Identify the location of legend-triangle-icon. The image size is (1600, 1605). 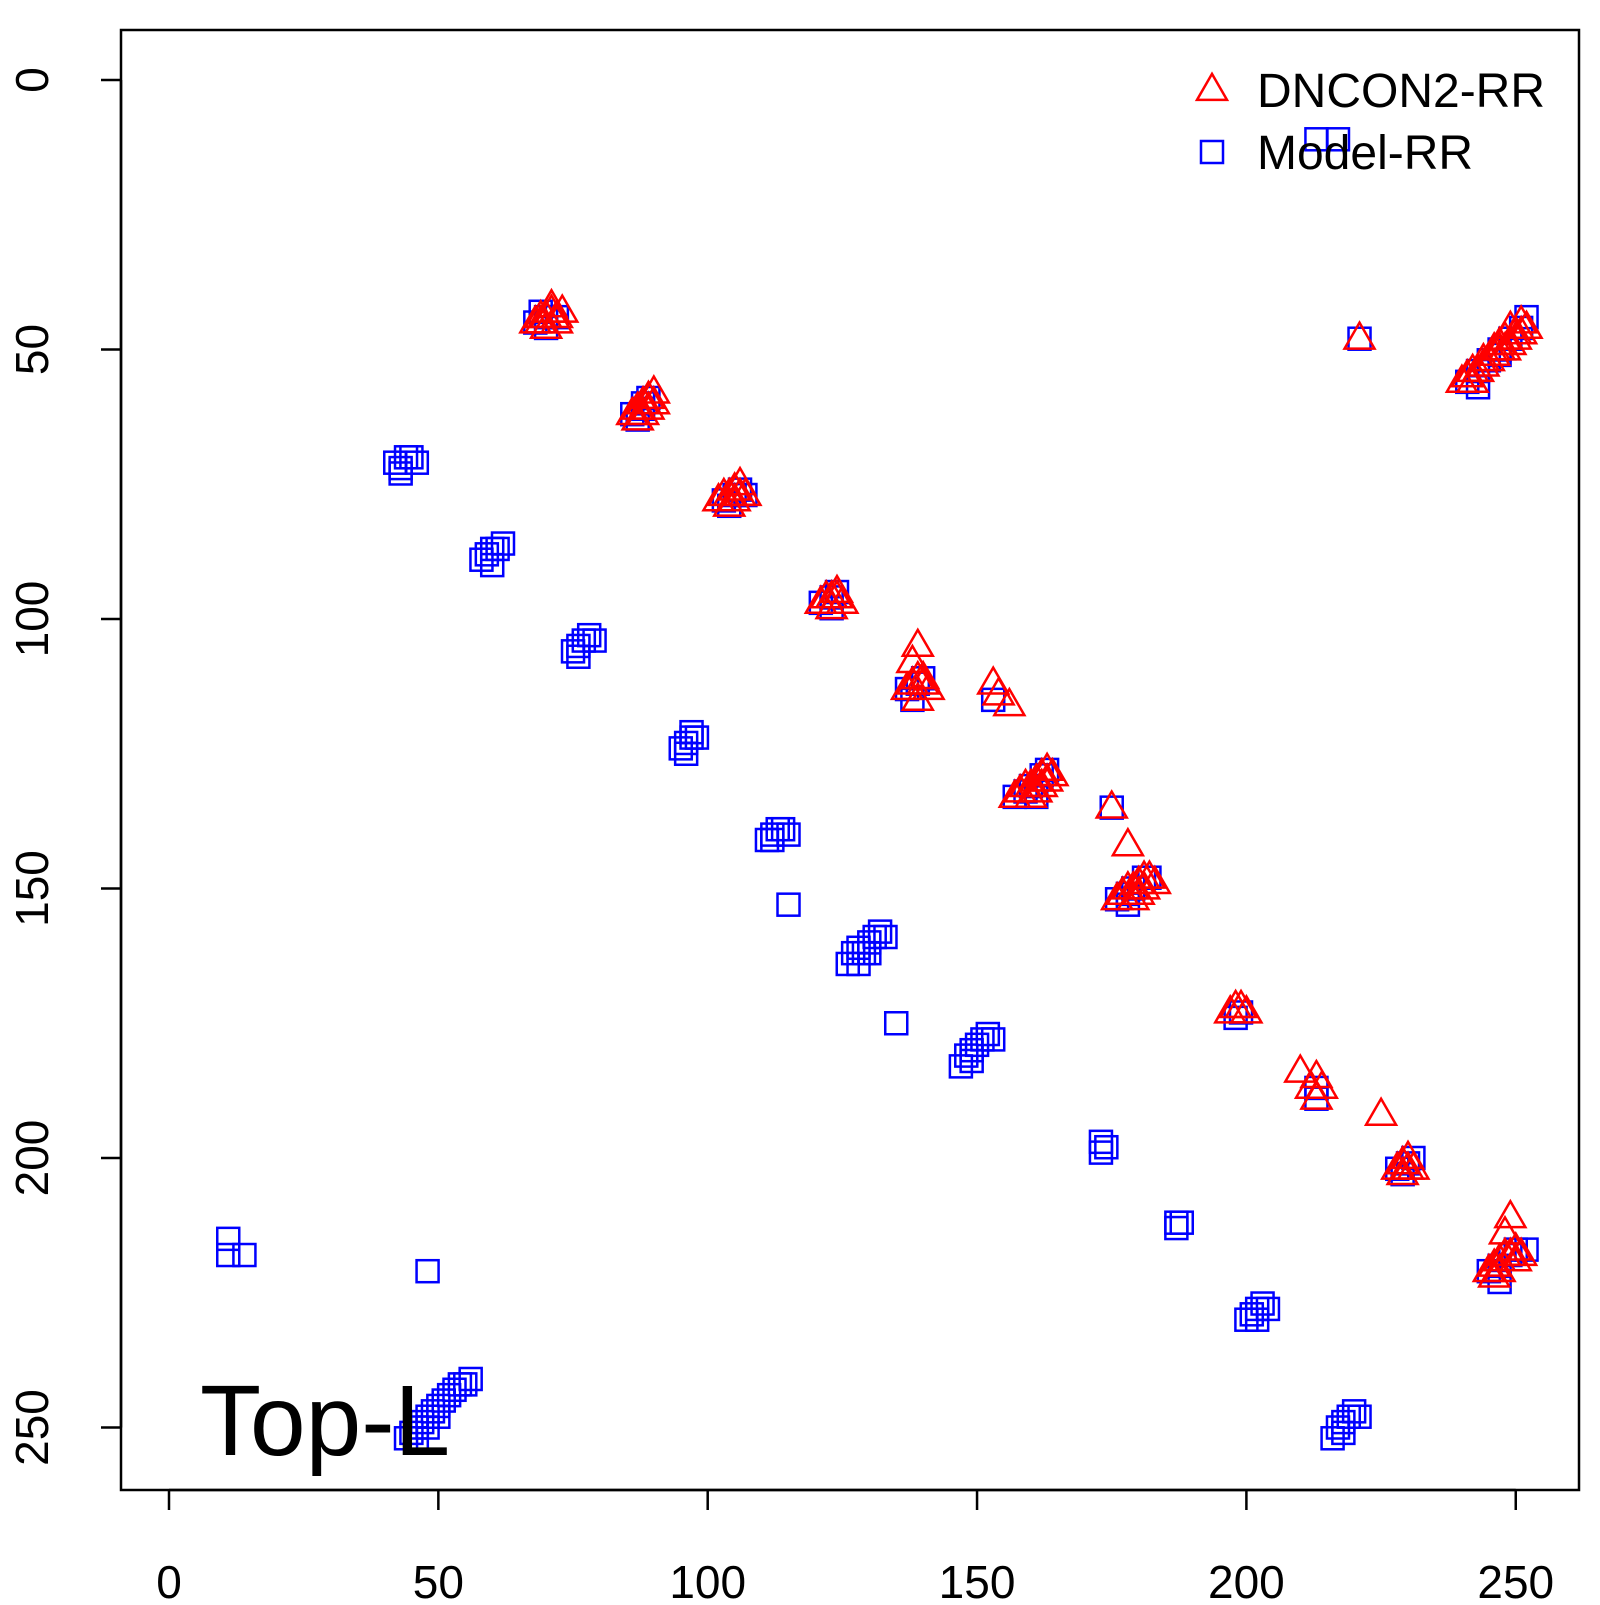
(1212, 86).